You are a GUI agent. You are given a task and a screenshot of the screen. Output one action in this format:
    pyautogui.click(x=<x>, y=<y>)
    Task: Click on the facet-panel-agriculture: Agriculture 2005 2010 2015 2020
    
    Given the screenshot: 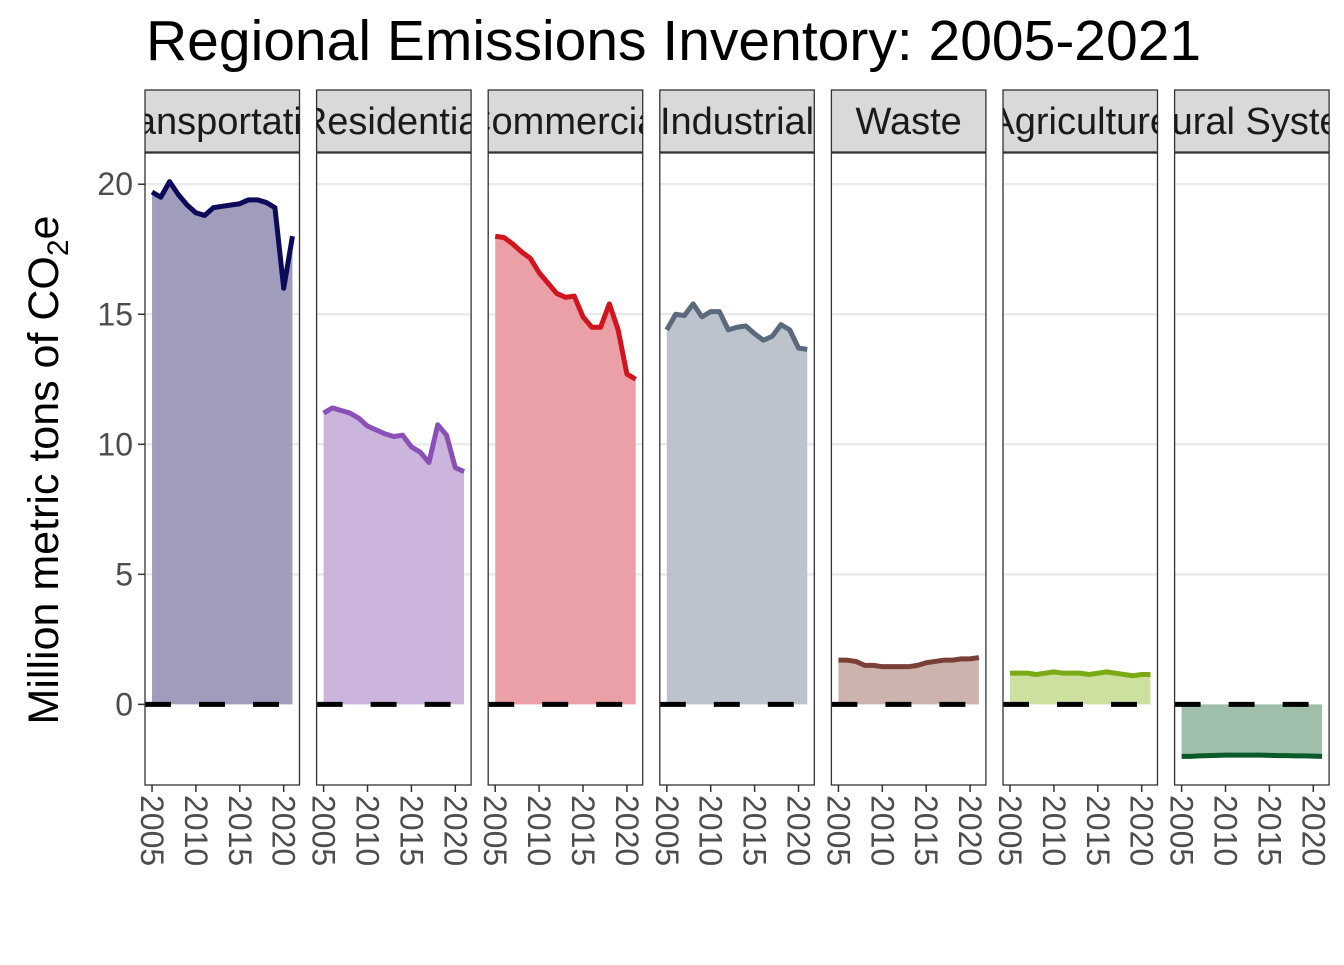 What is the action you would take?
    pyautogui.click(x=1080, y=477)
    